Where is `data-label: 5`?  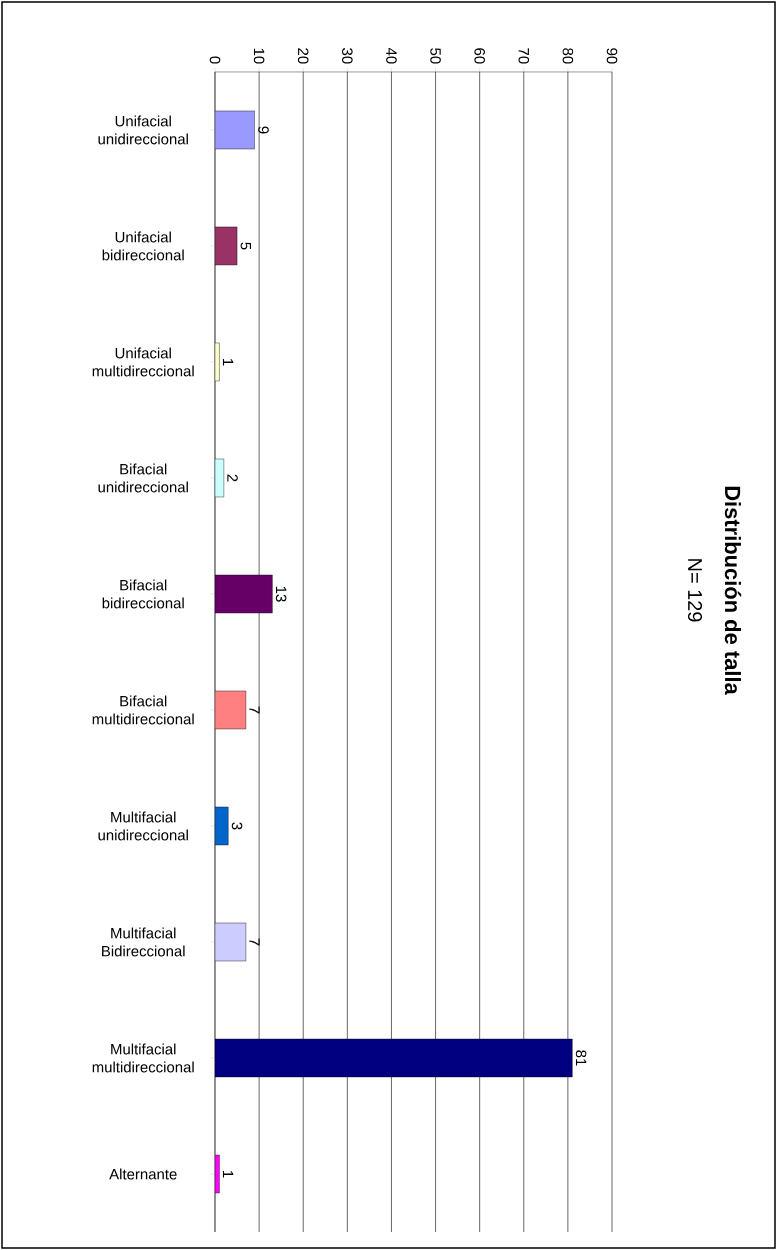 data-label: 5 is located at coordinates (245, 246).